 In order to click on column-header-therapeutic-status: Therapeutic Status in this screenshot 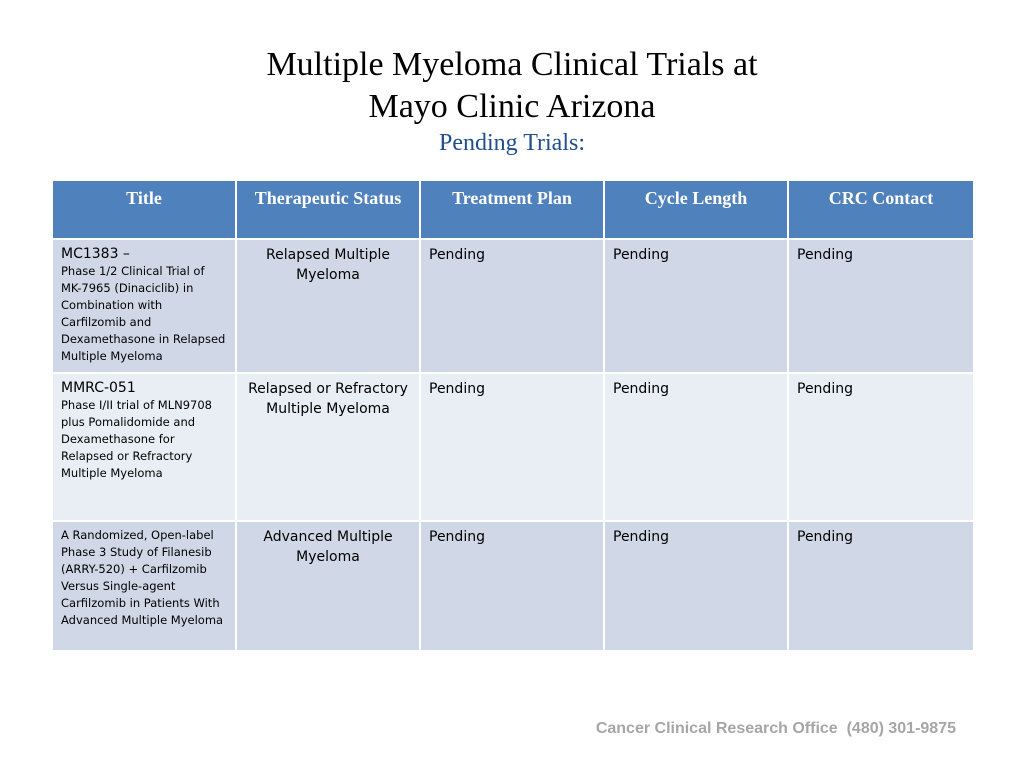, I will do `click(328, 209)`.